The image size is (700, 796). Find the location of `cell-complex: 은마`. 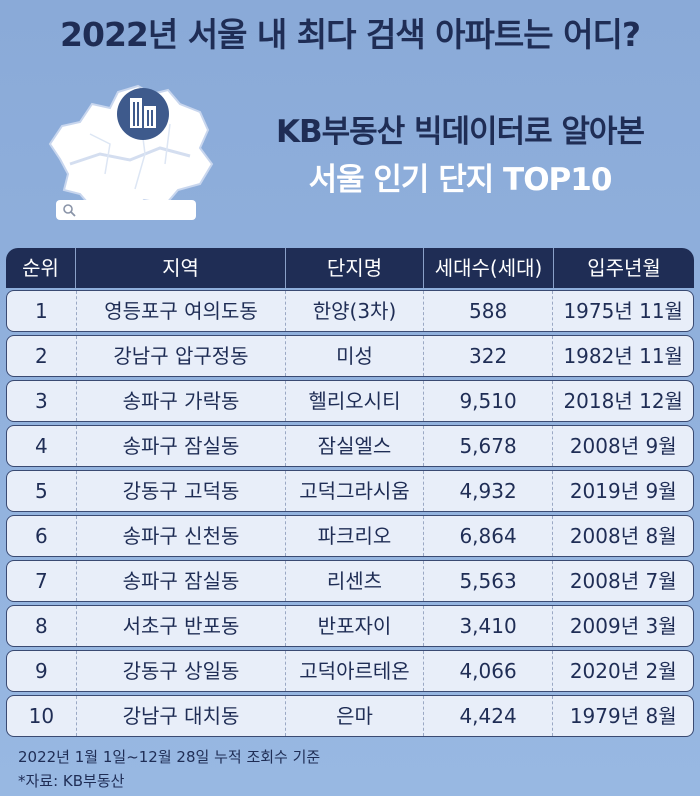

cell-complex: 은마 is located at coordinates (355, 716).